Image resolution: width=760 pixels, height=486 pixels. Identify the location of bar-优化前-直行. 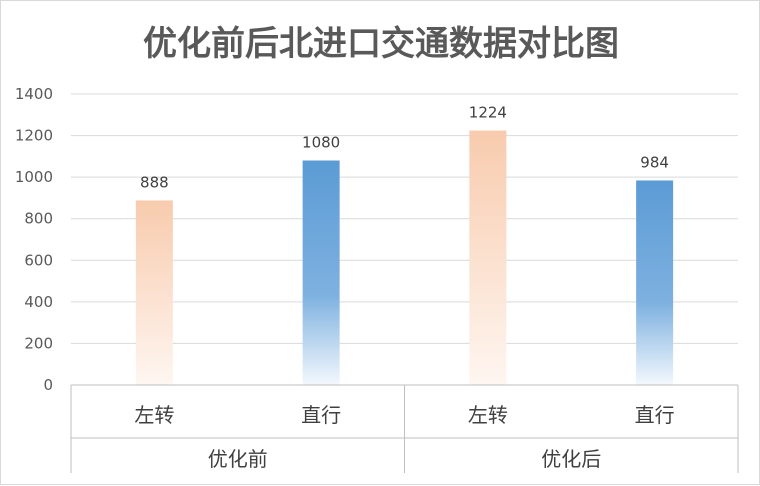
(321, 272).